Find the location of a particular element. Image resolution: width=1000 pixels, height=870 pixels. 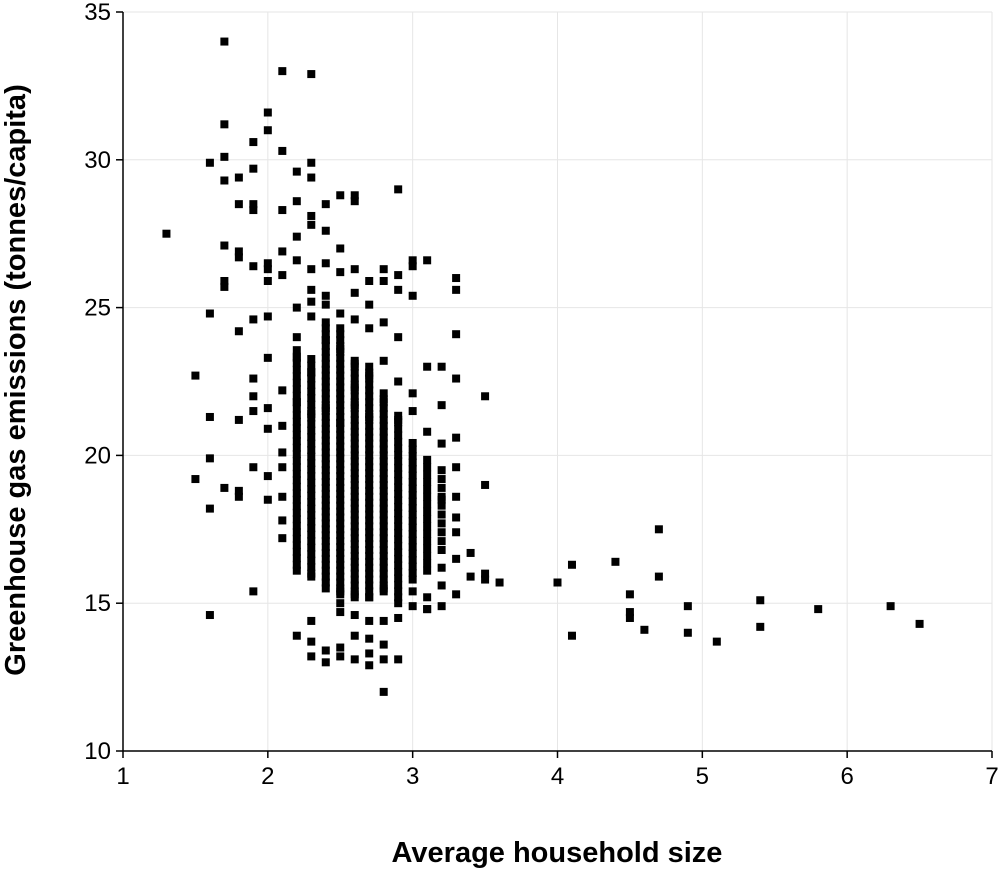

x-tick-label: 5 is located at coordinates (702, 776).